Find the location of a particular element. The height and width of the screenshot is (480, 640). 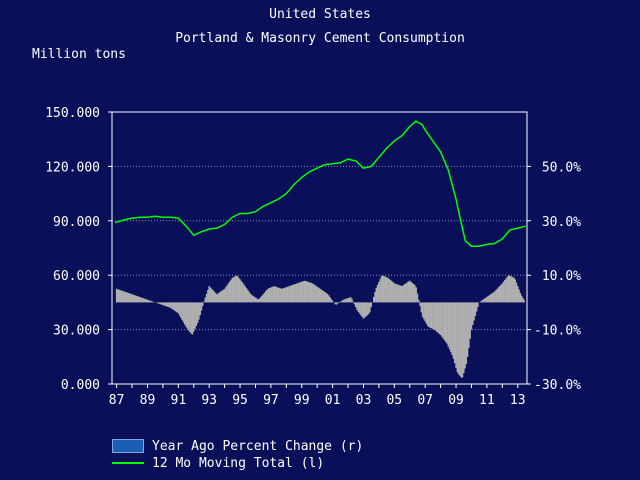

x-tick-label: 01 is located at coordinates (333, 400).